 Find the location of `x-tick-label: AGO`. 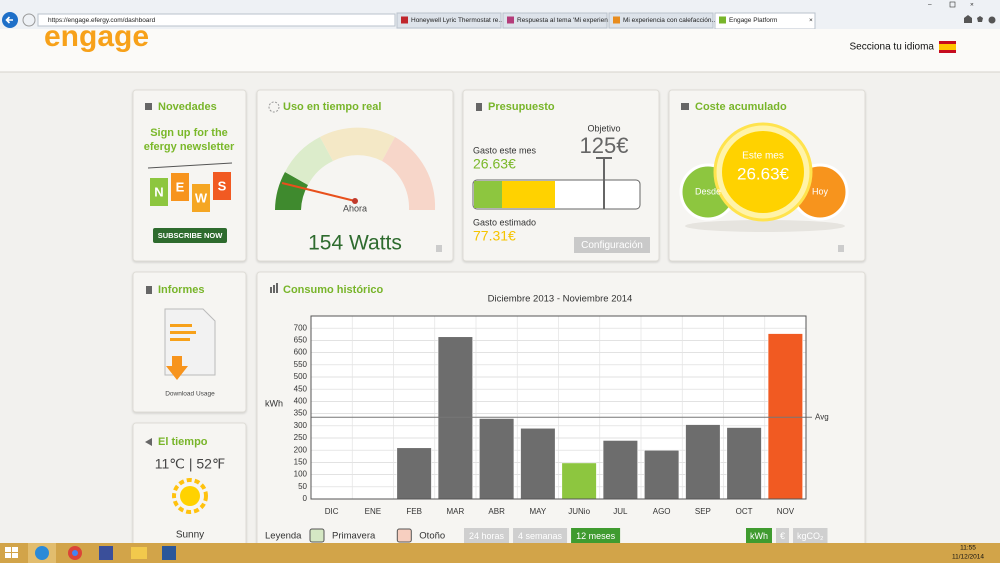

x-tick-label: AGO is located at coordinates (662, 511).